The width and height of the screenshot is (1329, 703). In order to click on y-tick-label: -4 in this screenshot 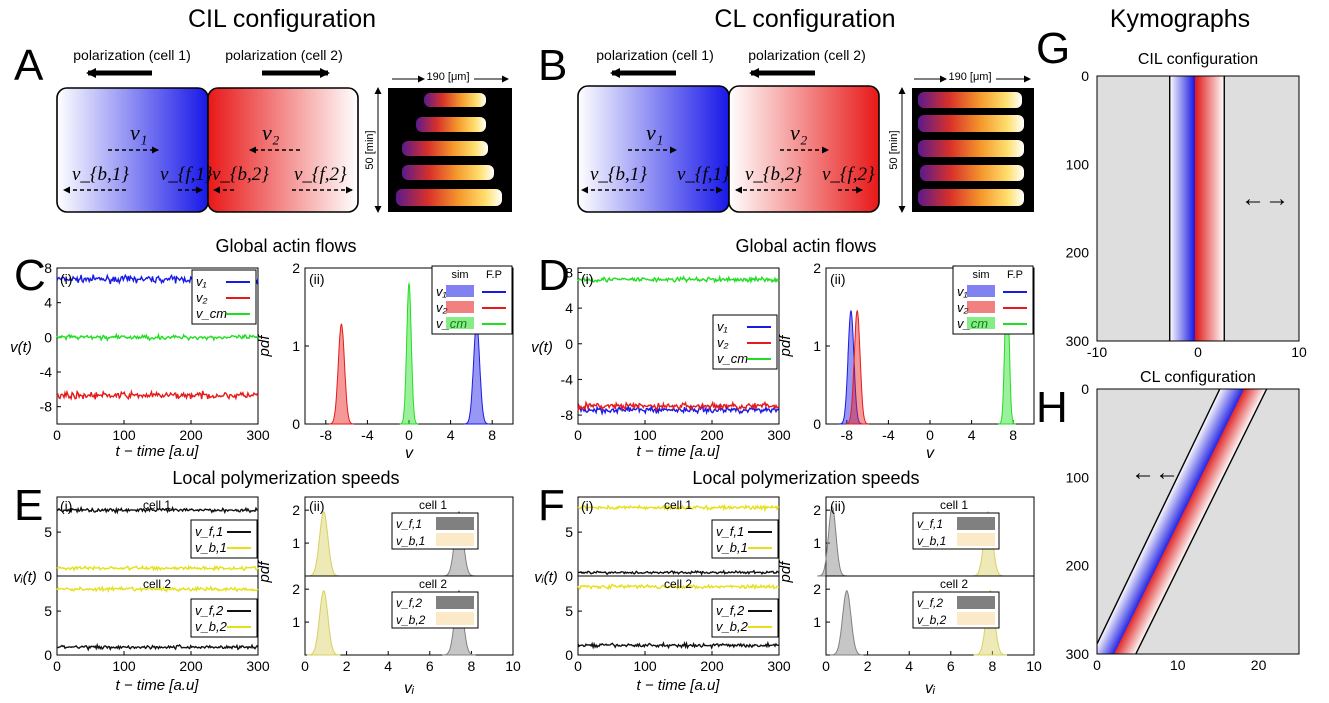, I will do `click(46, 372)`.